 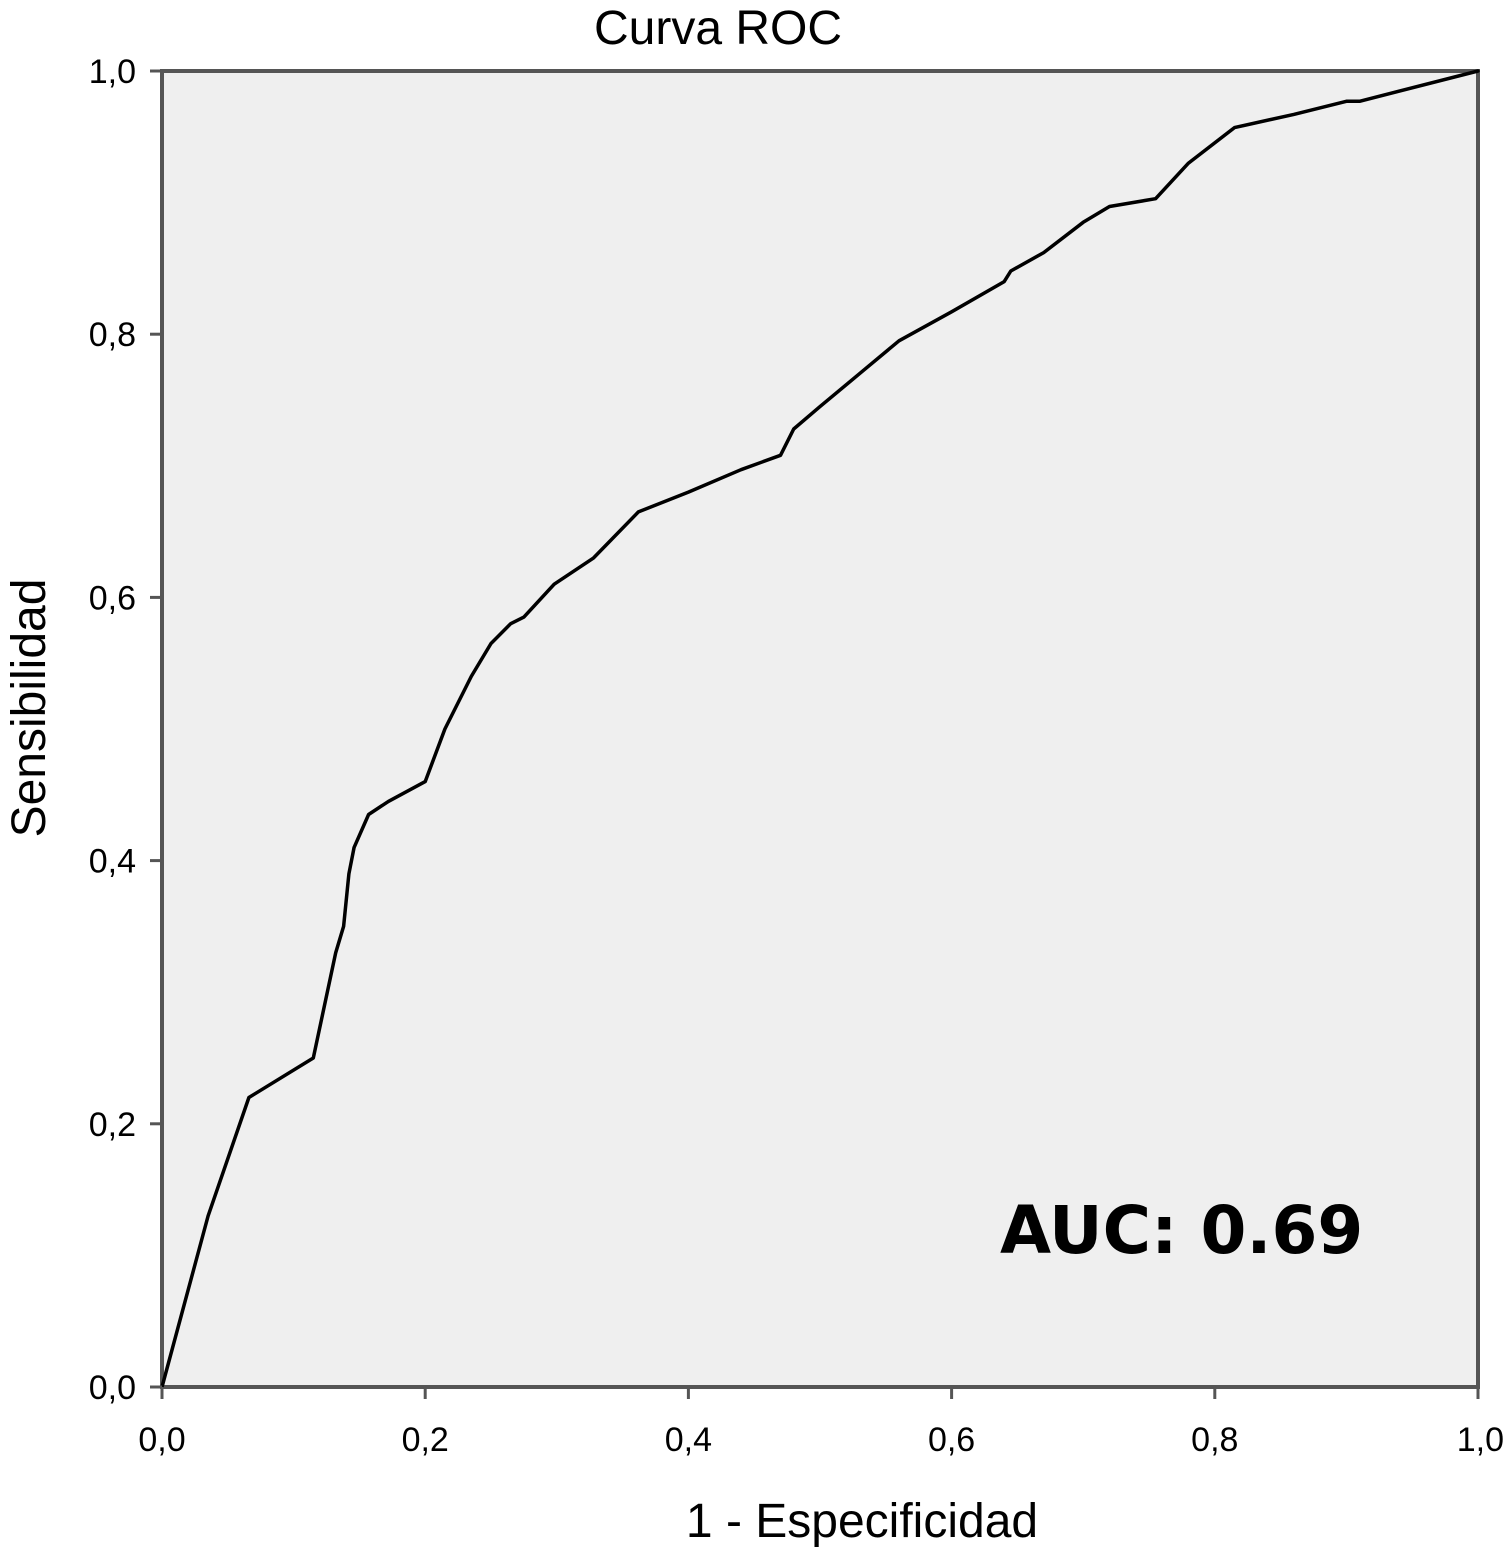 I want to click on y-axis-label: Sensibilidad, so click(x=29, y=708).